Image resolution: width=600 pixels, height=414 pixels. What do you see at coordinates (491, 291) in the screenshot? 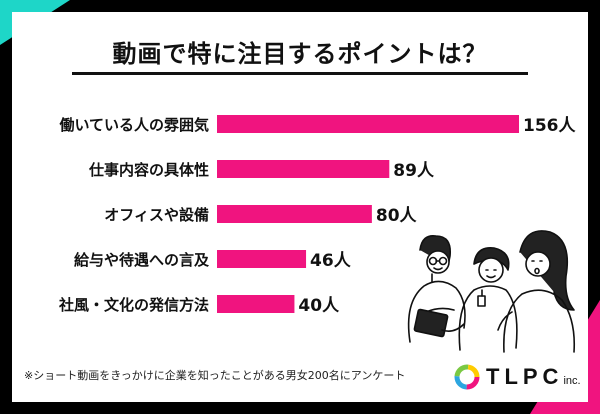
I see `people-illustration` at bounding box center [491, 291].